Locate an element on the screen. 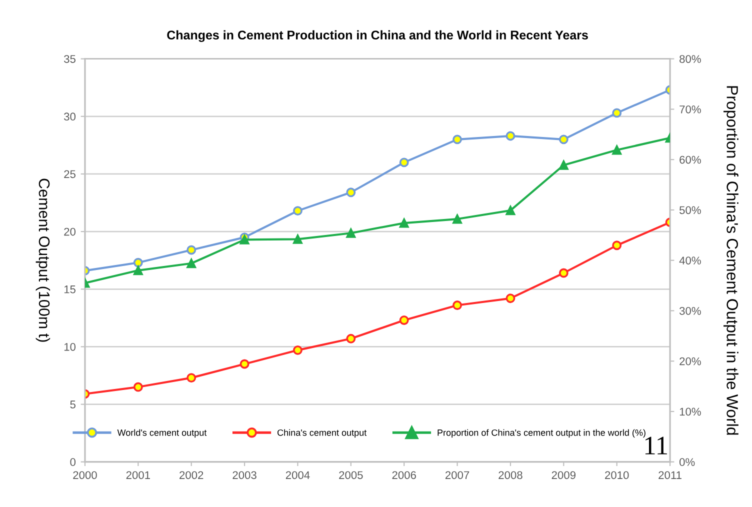 The image size is (752, 507). y2-tick-label: 60% is located at coordinates (690, 160).